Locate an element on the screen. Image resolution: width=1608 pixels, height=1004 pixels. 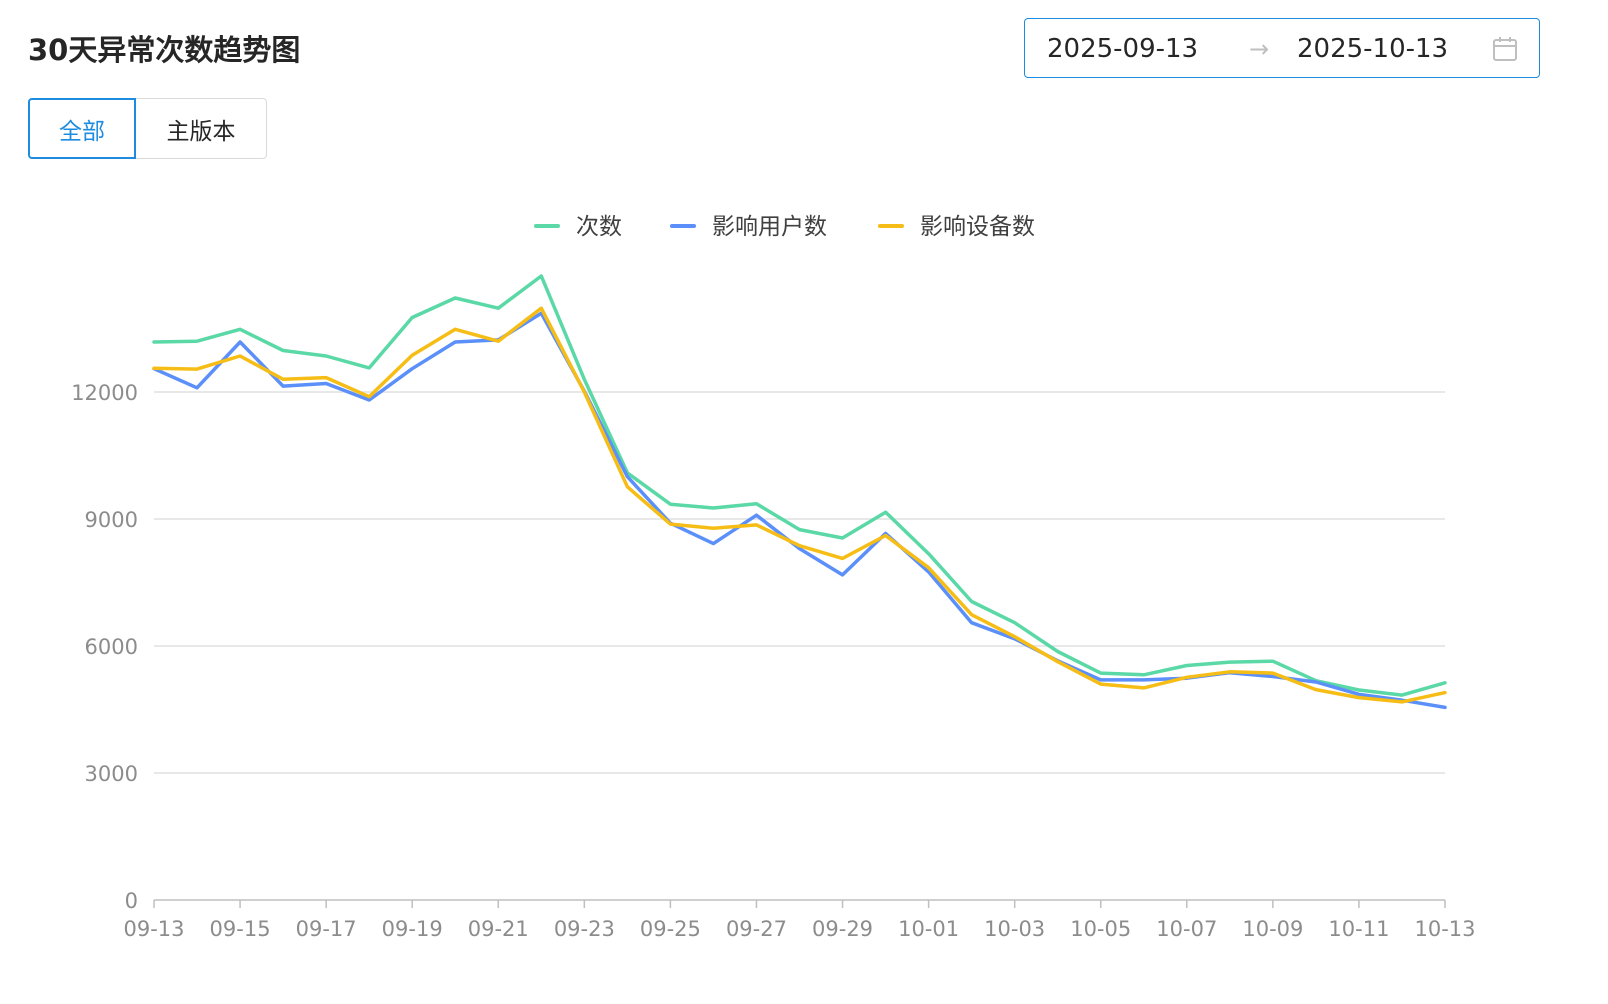
x-tick-label: 09-13 is located at coordinates (153, 929).